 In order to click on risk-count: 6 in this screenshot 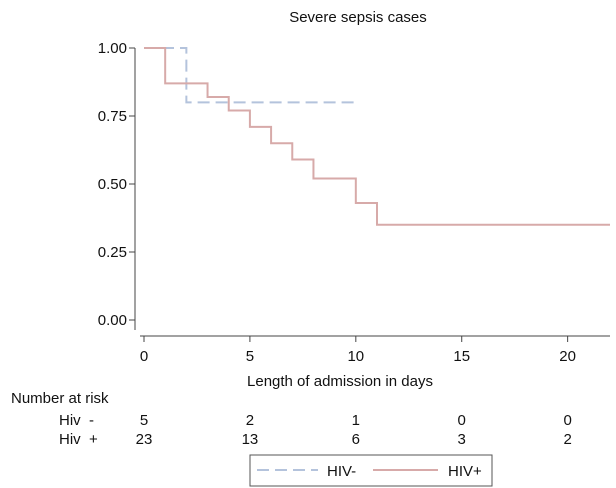, I will do `click(356, 439)`.